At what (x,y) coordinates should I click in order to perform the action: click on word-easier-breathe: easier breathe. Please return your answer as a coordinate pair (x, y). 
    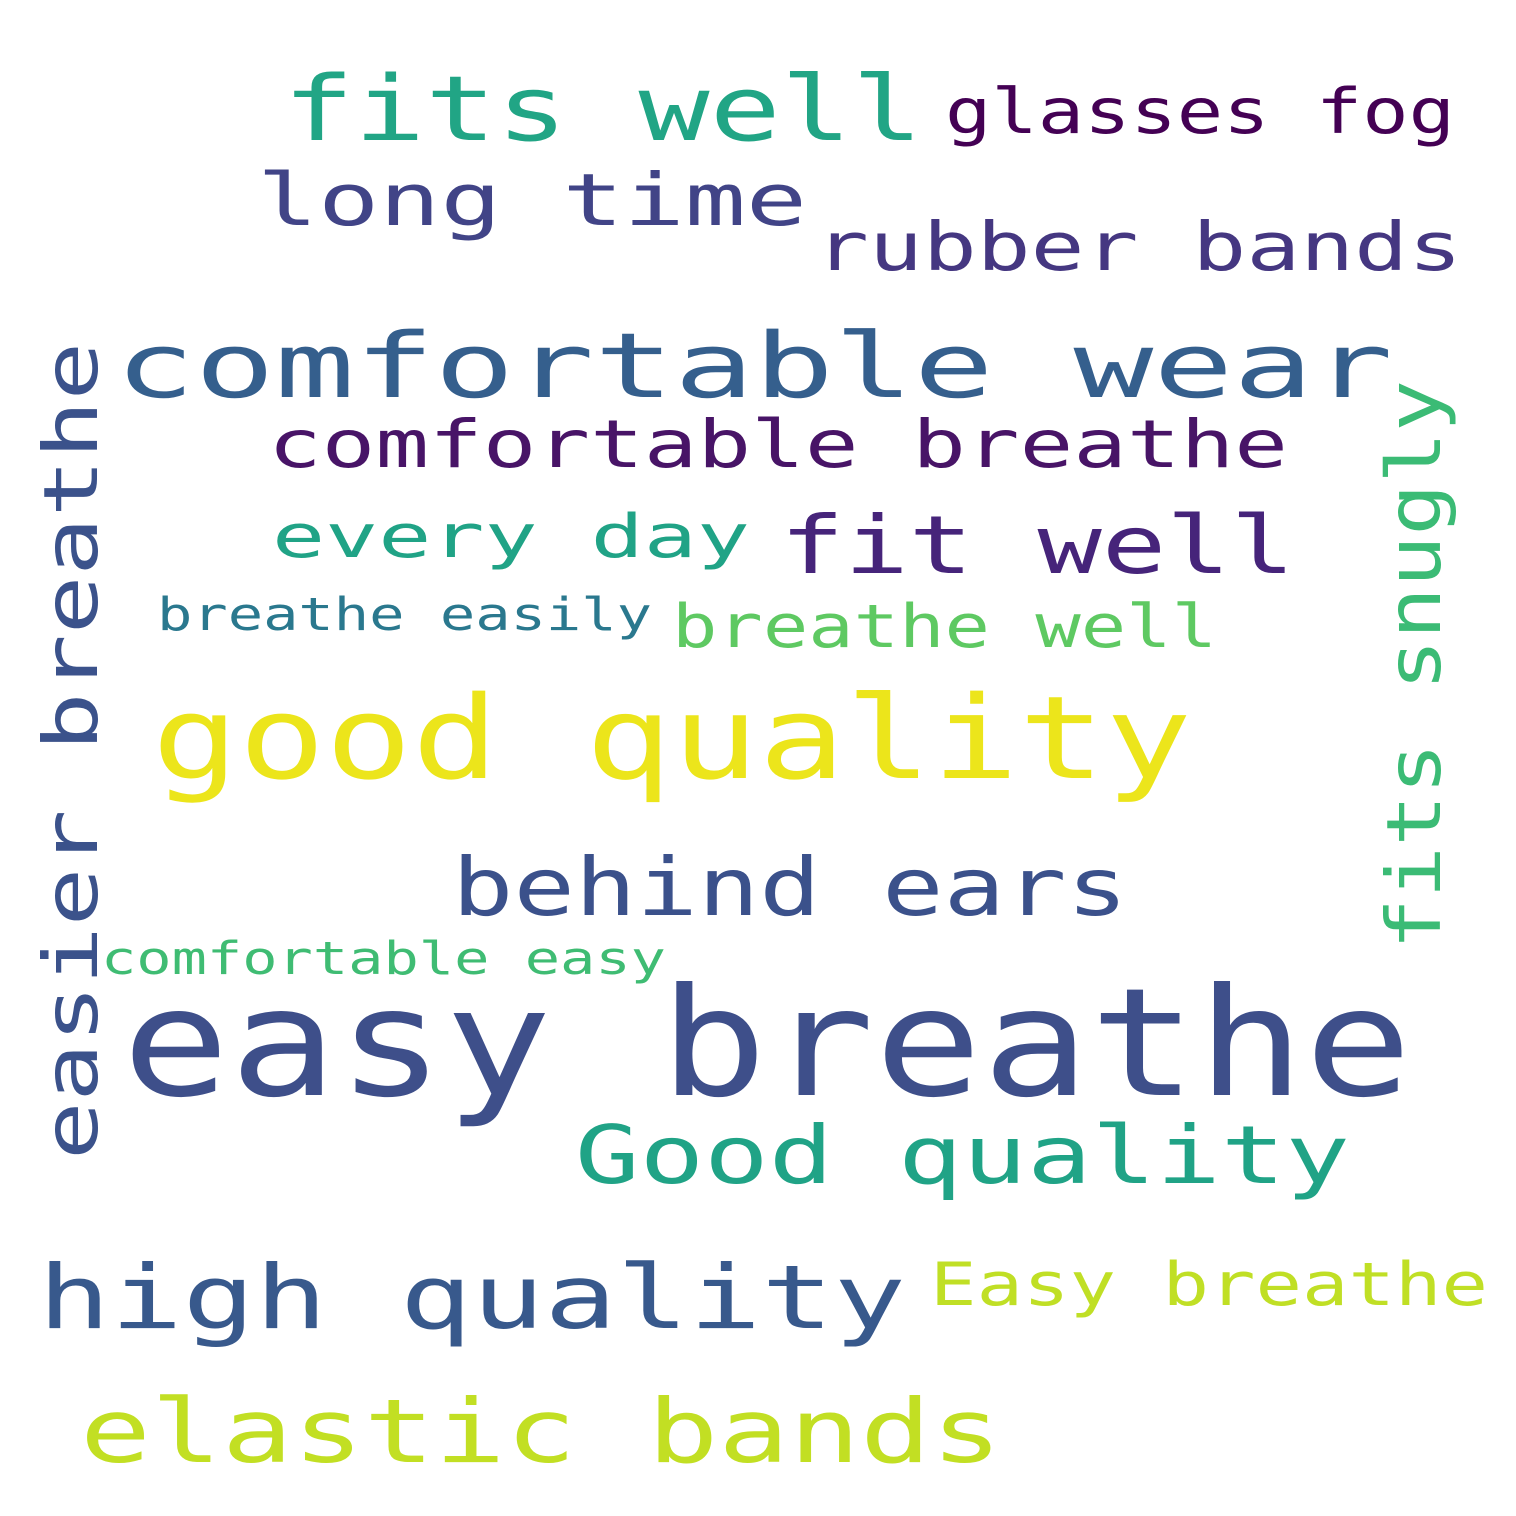
    Looking at the image, I should click on (71, 751).